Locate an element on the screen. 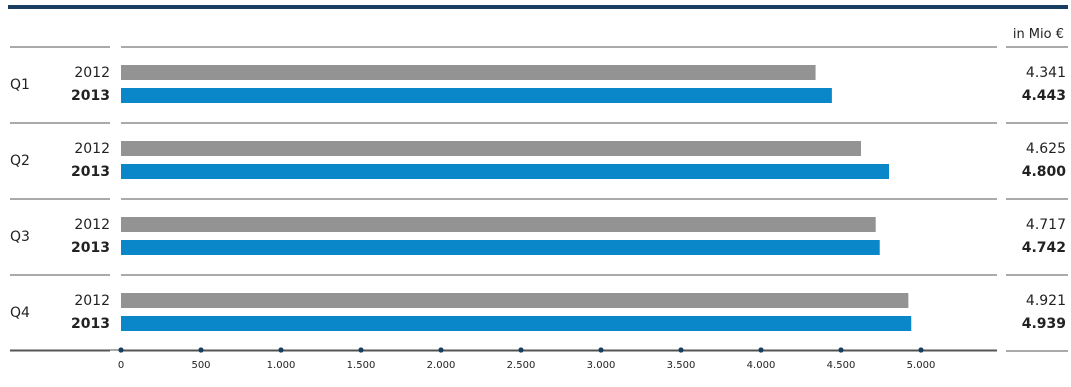 The height and width of the screenshot is (387, 1071). value-label: 4.341 is located at coordinates (1046, 73).